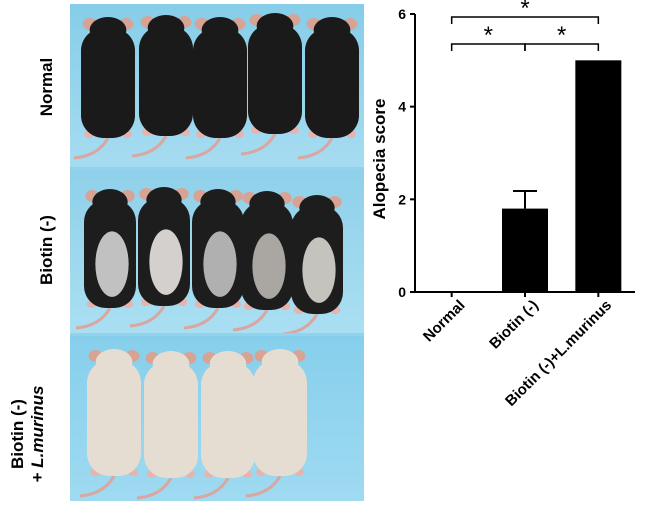  Describe the element at coordinates (402, 292) in the screenshot. I see `y-tick-label: 0` at that location.